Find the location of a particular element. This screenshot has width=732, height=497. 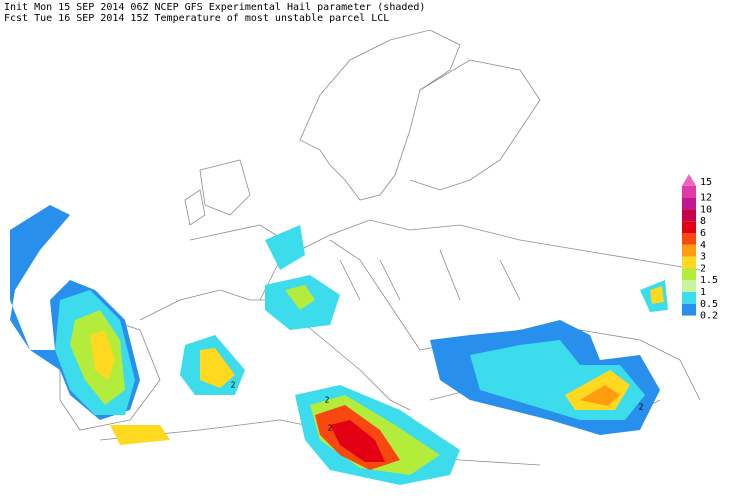

legend-label: 1.5 is located at coordinates (709, 280).